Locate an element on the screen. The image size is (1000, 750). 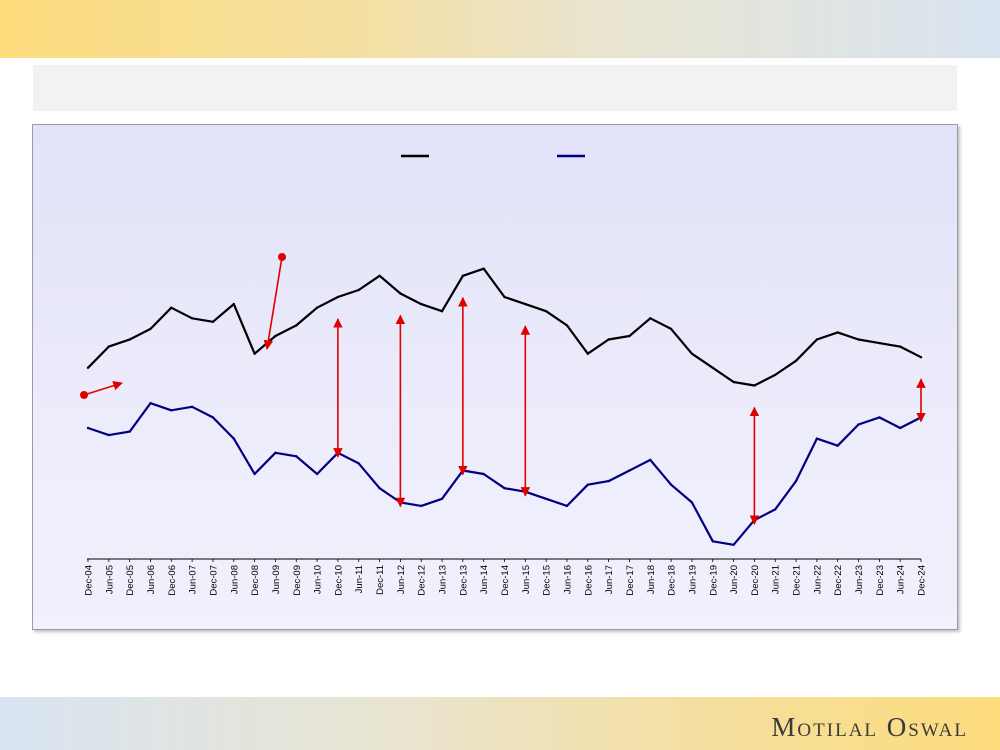
x-tick-label: Dec-11 is located at coordinates (380, 580).